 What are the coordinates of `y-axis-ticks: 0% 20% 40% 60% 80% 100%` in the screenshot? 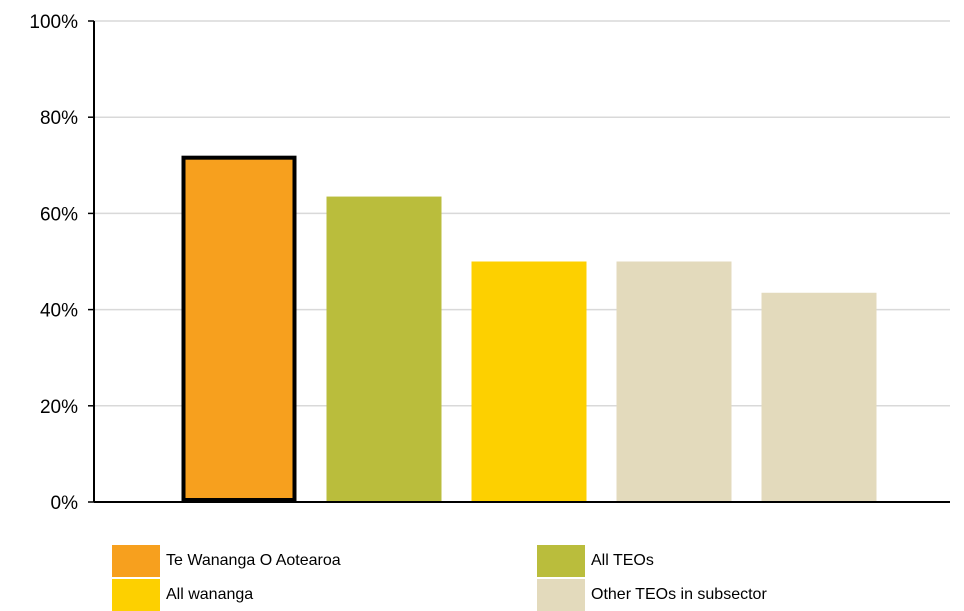 It's located at (61, 263).